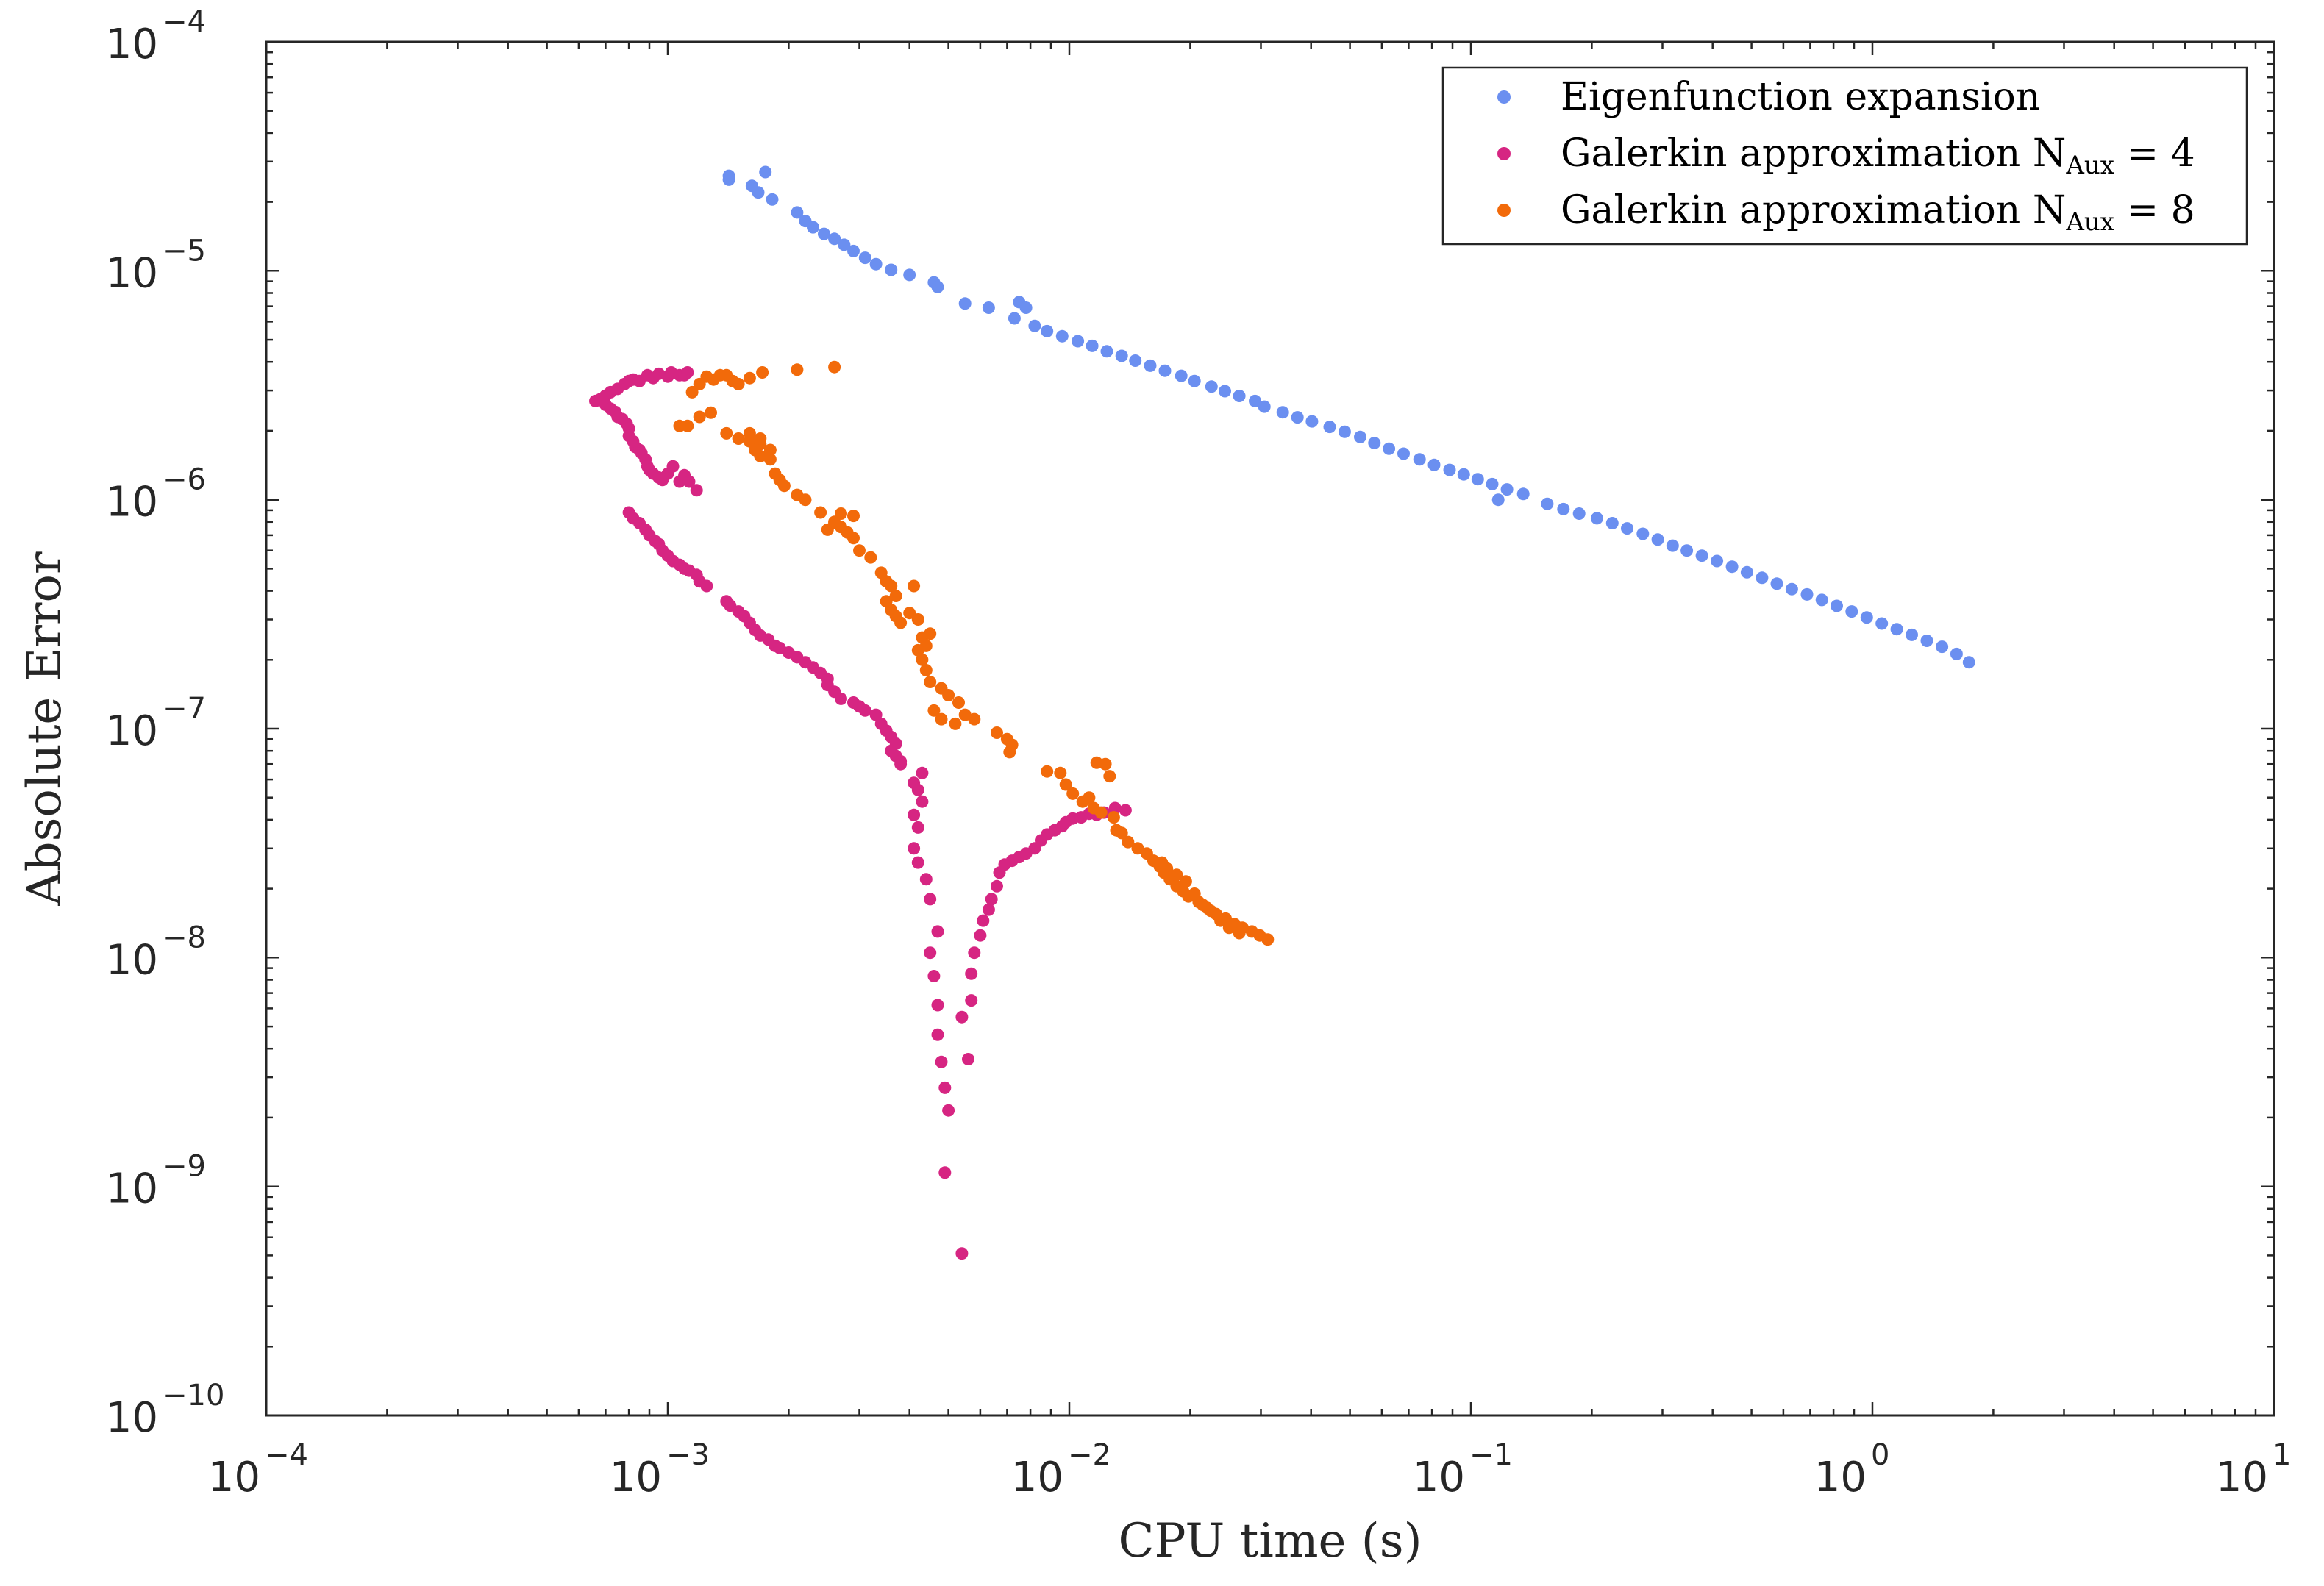  I want to click on y-tick-label-6: 10 −4, so click(156, 37).